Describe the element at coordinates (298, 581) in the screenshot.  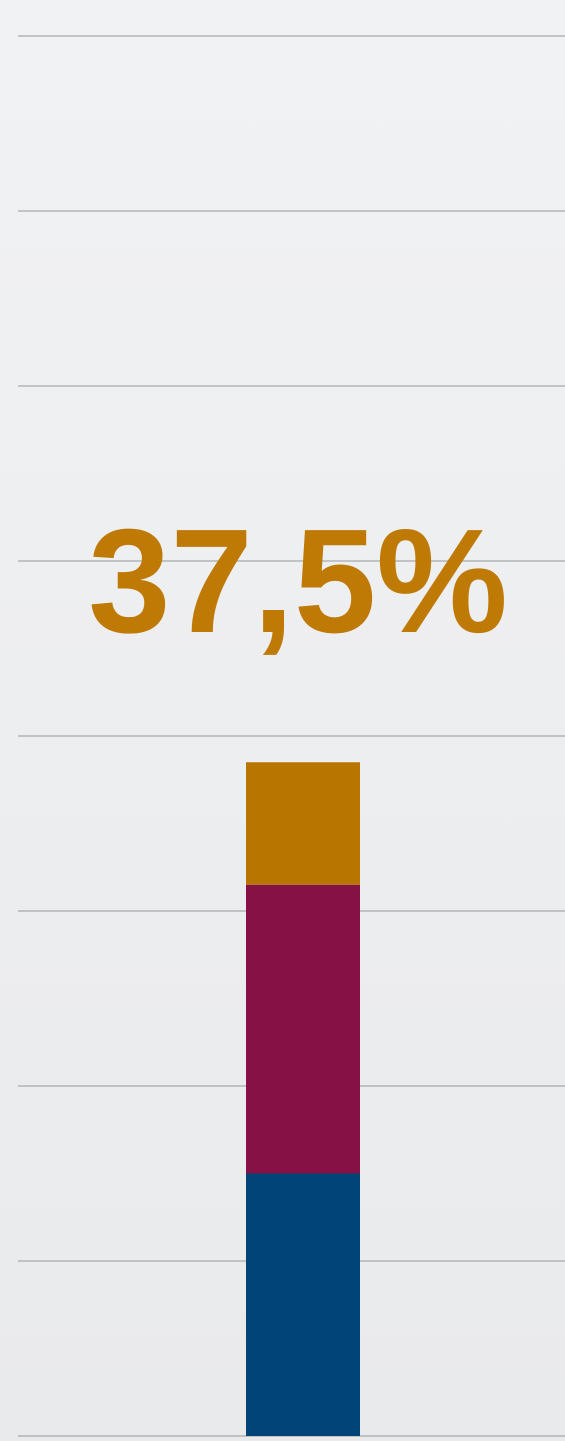
I see `annotation: 37,5%` at that location.